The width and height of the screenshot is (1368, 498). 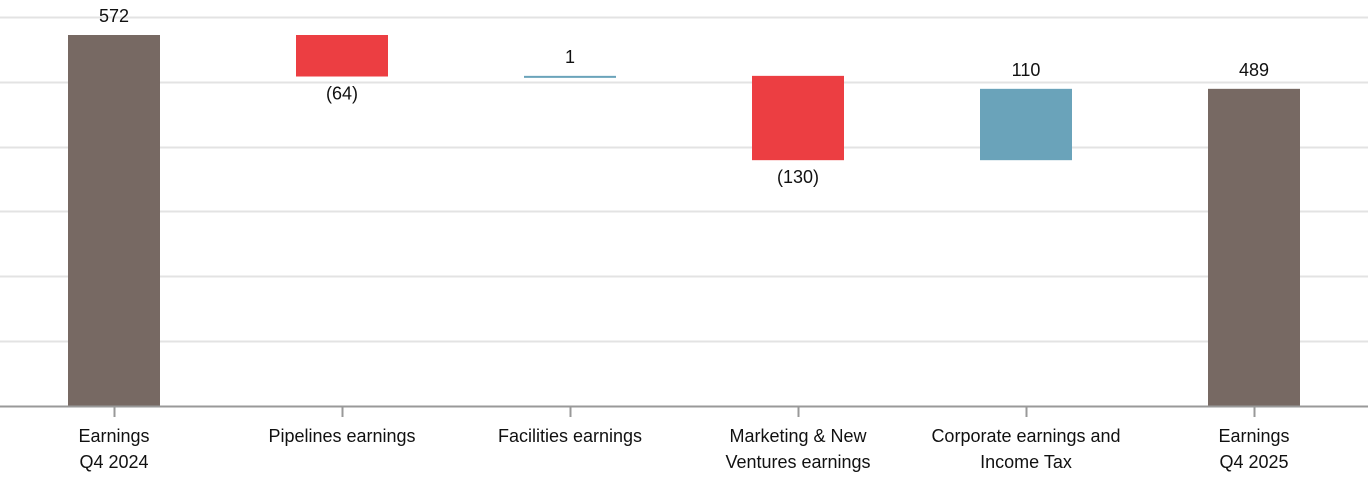 What do you see at coordinates (341, 436) in the screenshot?
I see `tick-label-2: Pipelines earnings` at bounding box center [341, 436].